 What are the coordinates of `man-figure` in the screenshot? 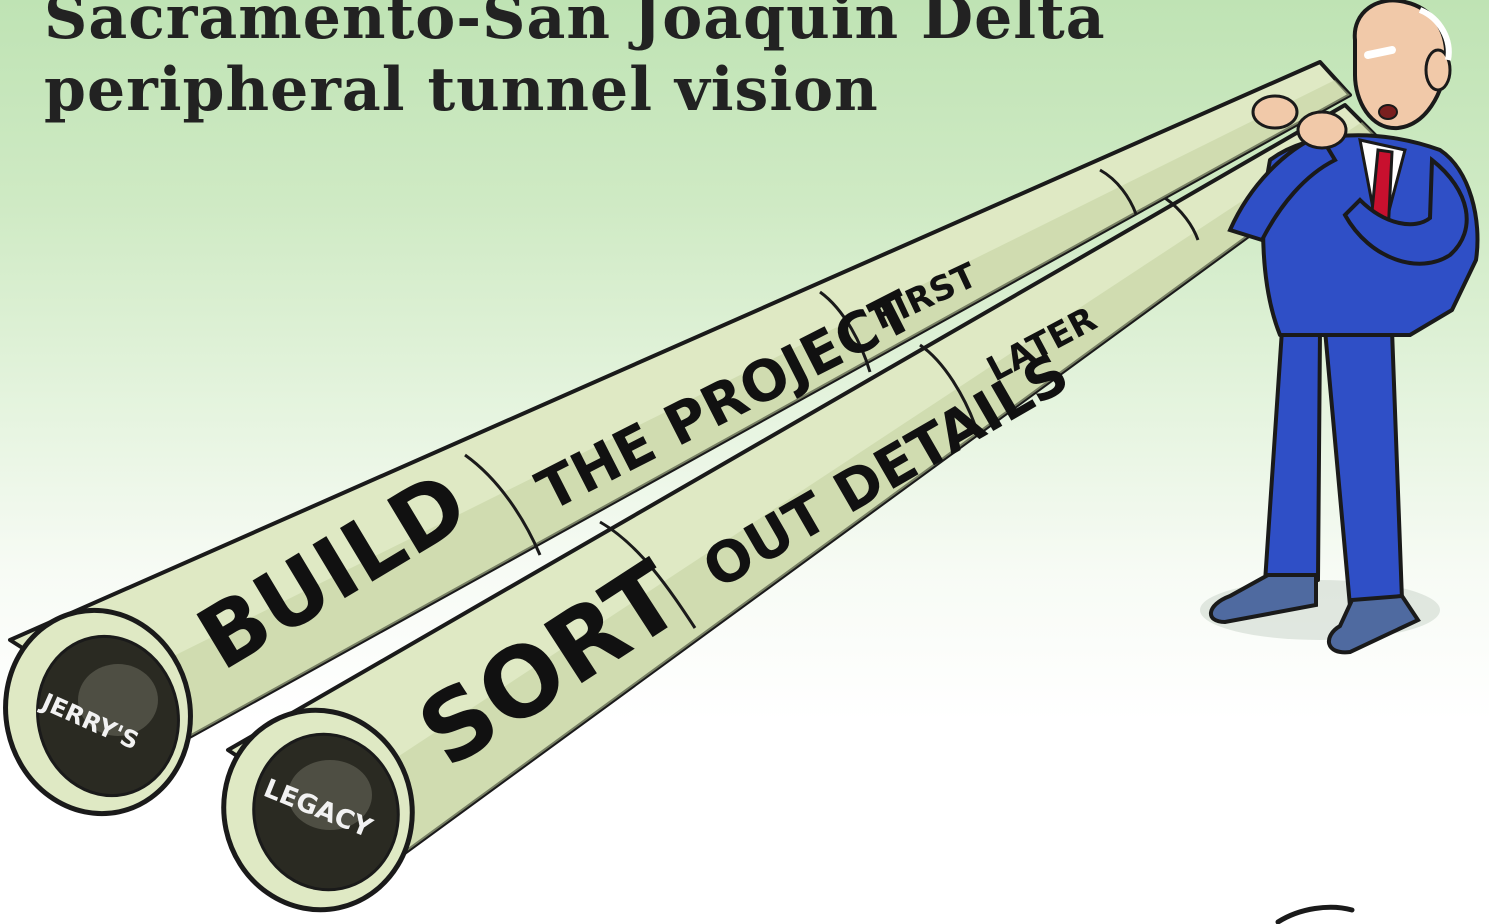 It's located at (1344, 327).